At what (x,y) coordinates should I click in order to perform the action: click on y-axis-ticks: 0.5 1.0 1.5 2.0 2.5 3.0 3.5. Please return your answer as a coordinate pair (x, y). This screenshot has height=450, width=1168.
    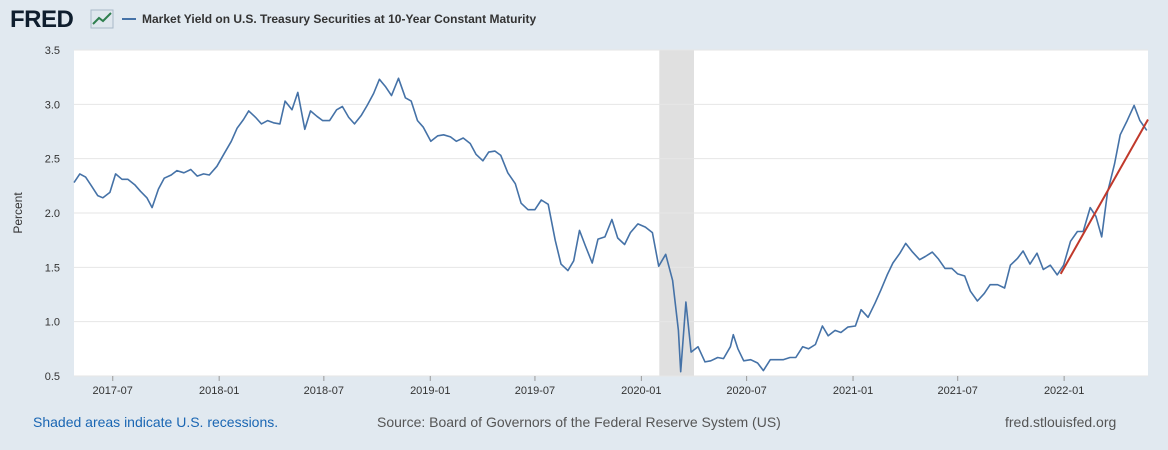
    Looking at the image, I should click on (52, 214).